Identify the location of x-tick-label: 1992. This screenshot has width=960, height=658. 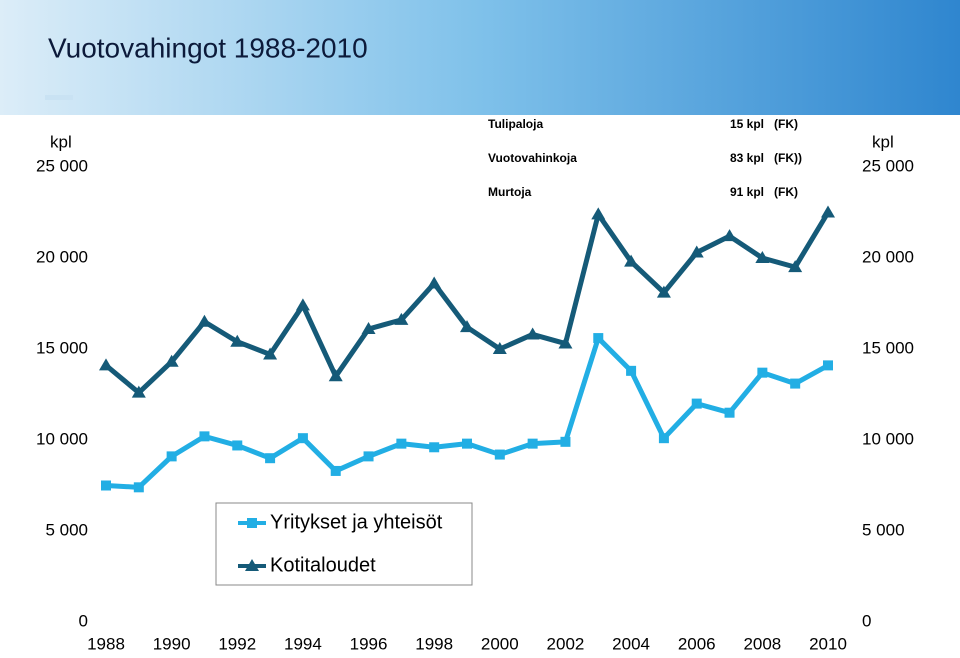
(237, 643).